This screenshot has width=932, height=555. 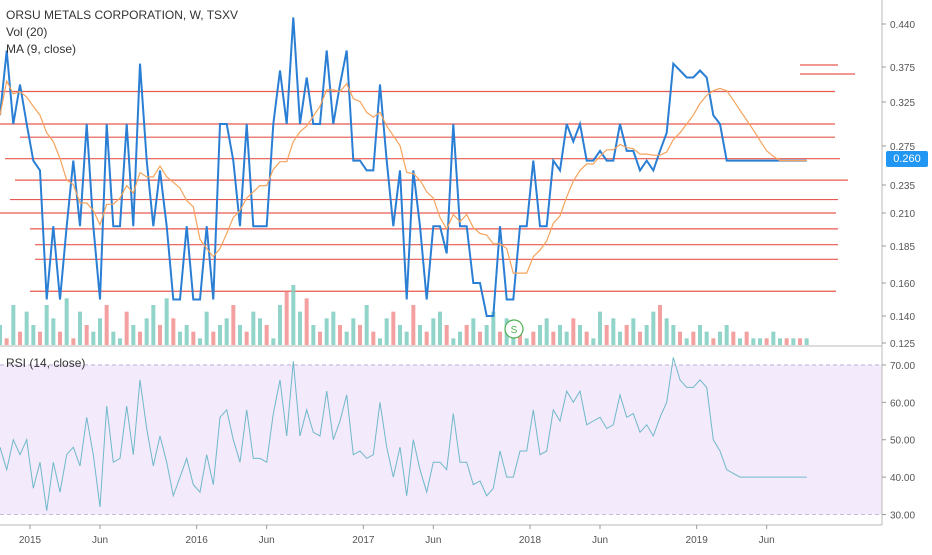 What do you see at coordinates (902, 186) in the screenshot?
I see `price-tick-label: 0.235` at bounding box center [902, 186].